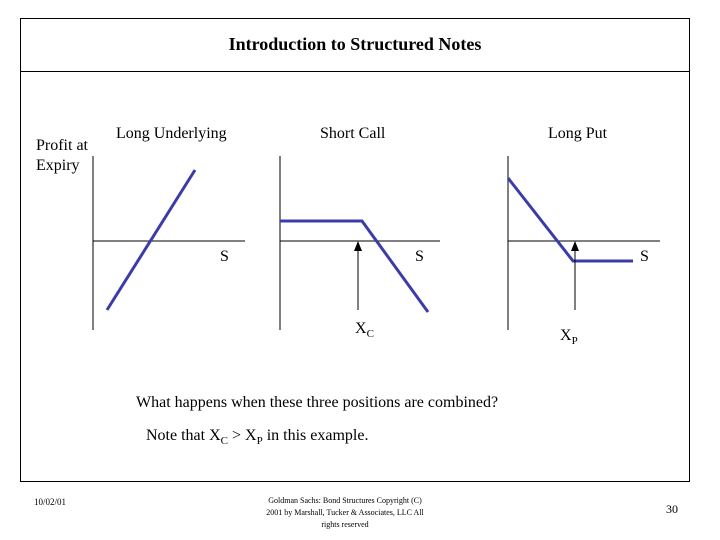 This screenshot has height=540, width=720. What do you see at coordinates (224, 256) in the screenshot?
I see `long-underlying-x-label: S` at bounding box center [224, 256].